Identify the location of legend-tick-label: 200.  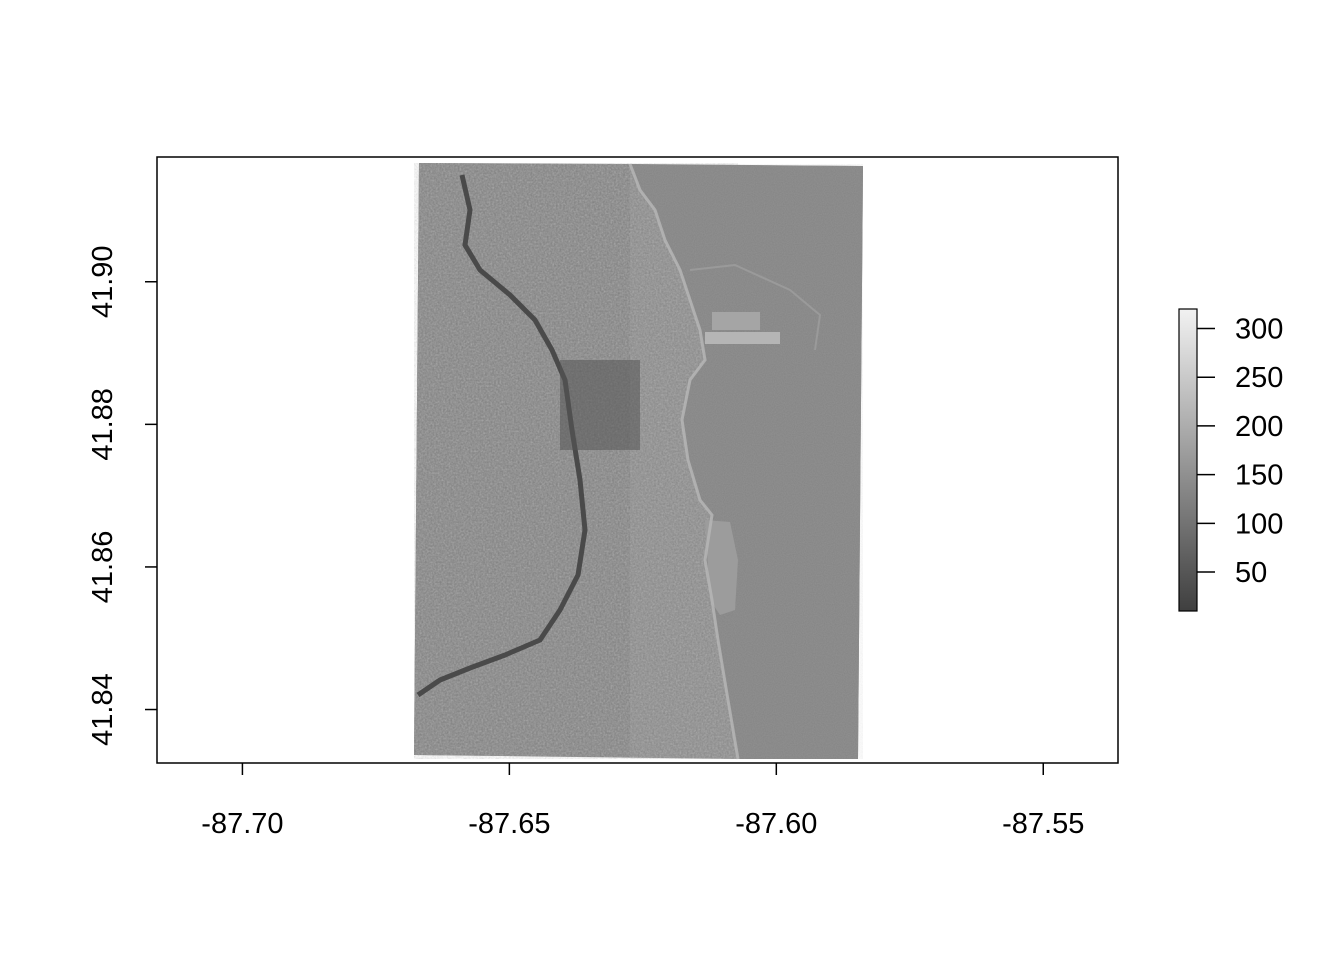
(1259, 427).